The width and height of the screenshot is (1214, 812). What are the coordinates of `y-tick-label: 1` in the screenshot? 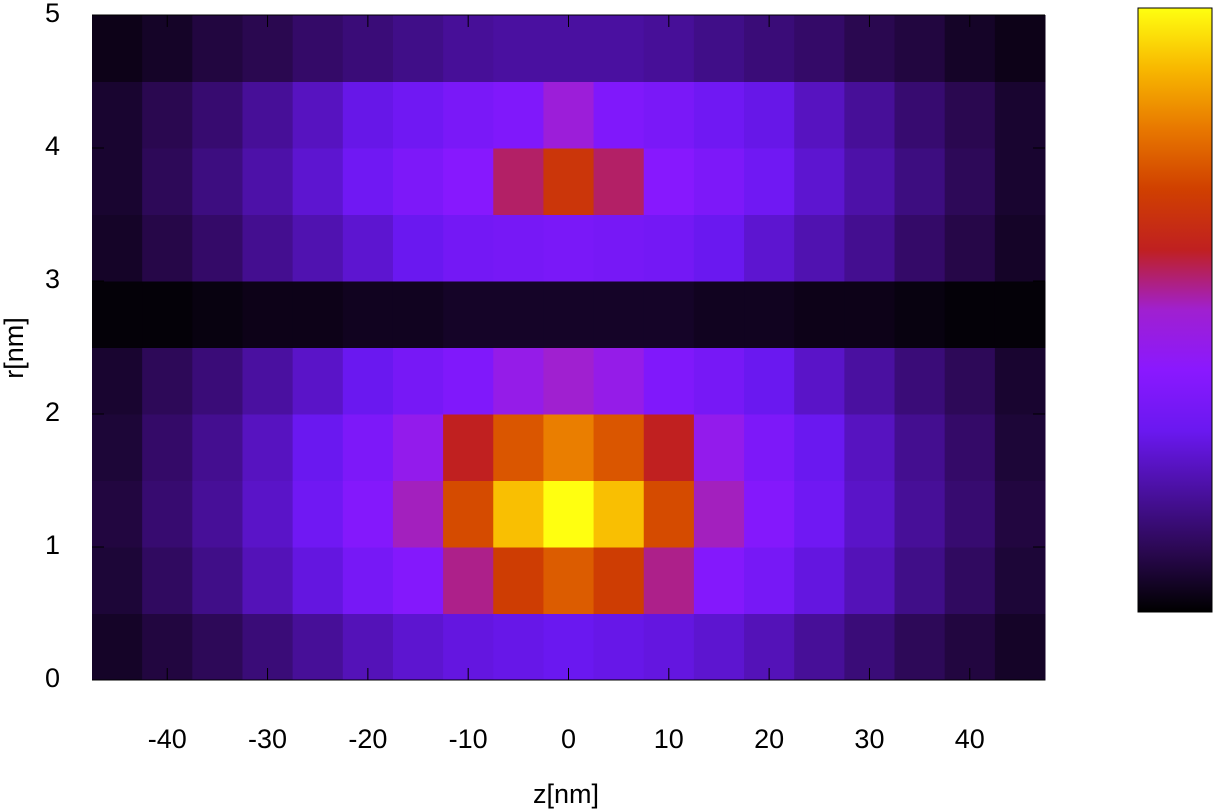 It's located at (52, 545).